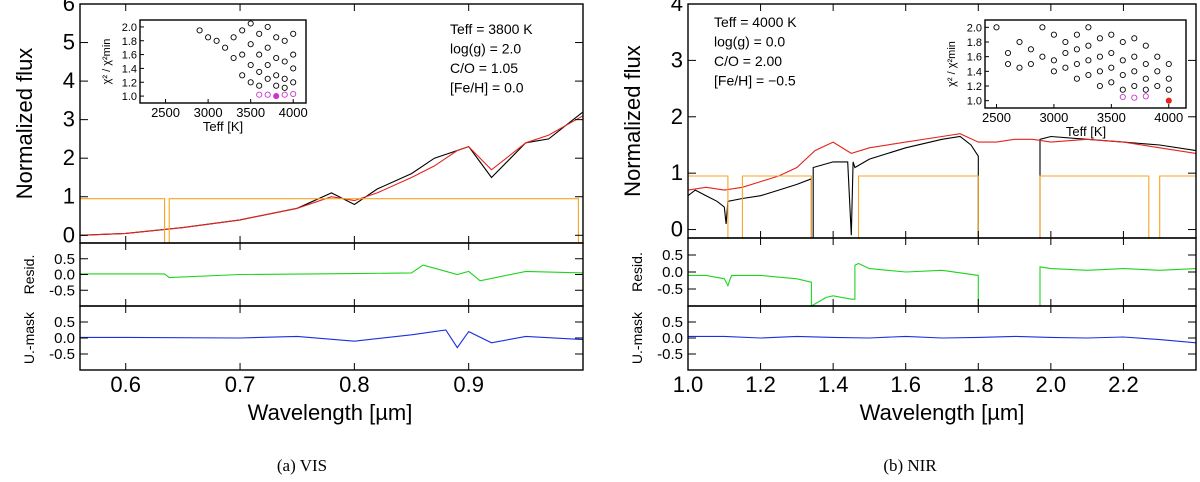 Image resolution: width=1200 pixels, height=482 pixels. Describe the element at coordinates (484, 68) in the screenshot. I see `annotation-text: C/O = 1.05` at that location.